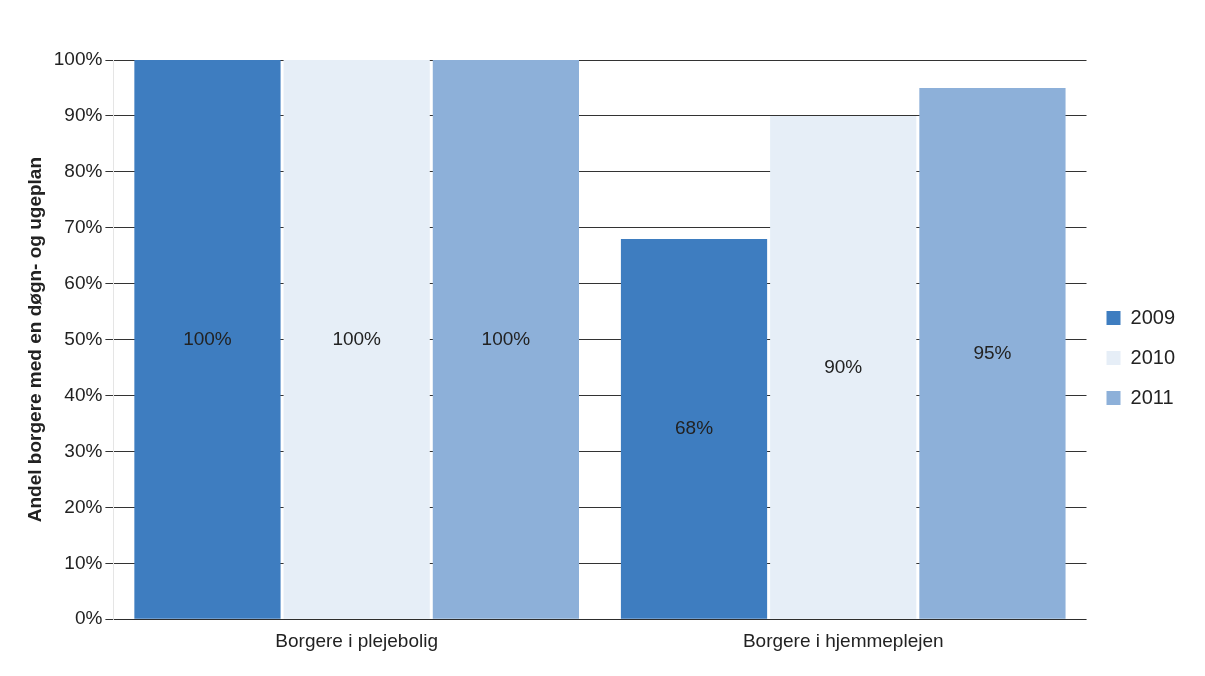  I want to click on x-tick-label: Borgere i hjemmeplejen, so click(843, 640).